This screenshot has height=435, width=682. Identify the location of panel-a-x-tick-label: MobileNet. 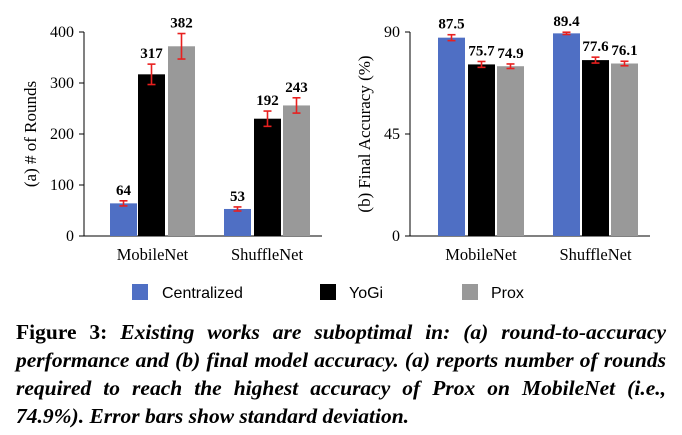
(153, 254).